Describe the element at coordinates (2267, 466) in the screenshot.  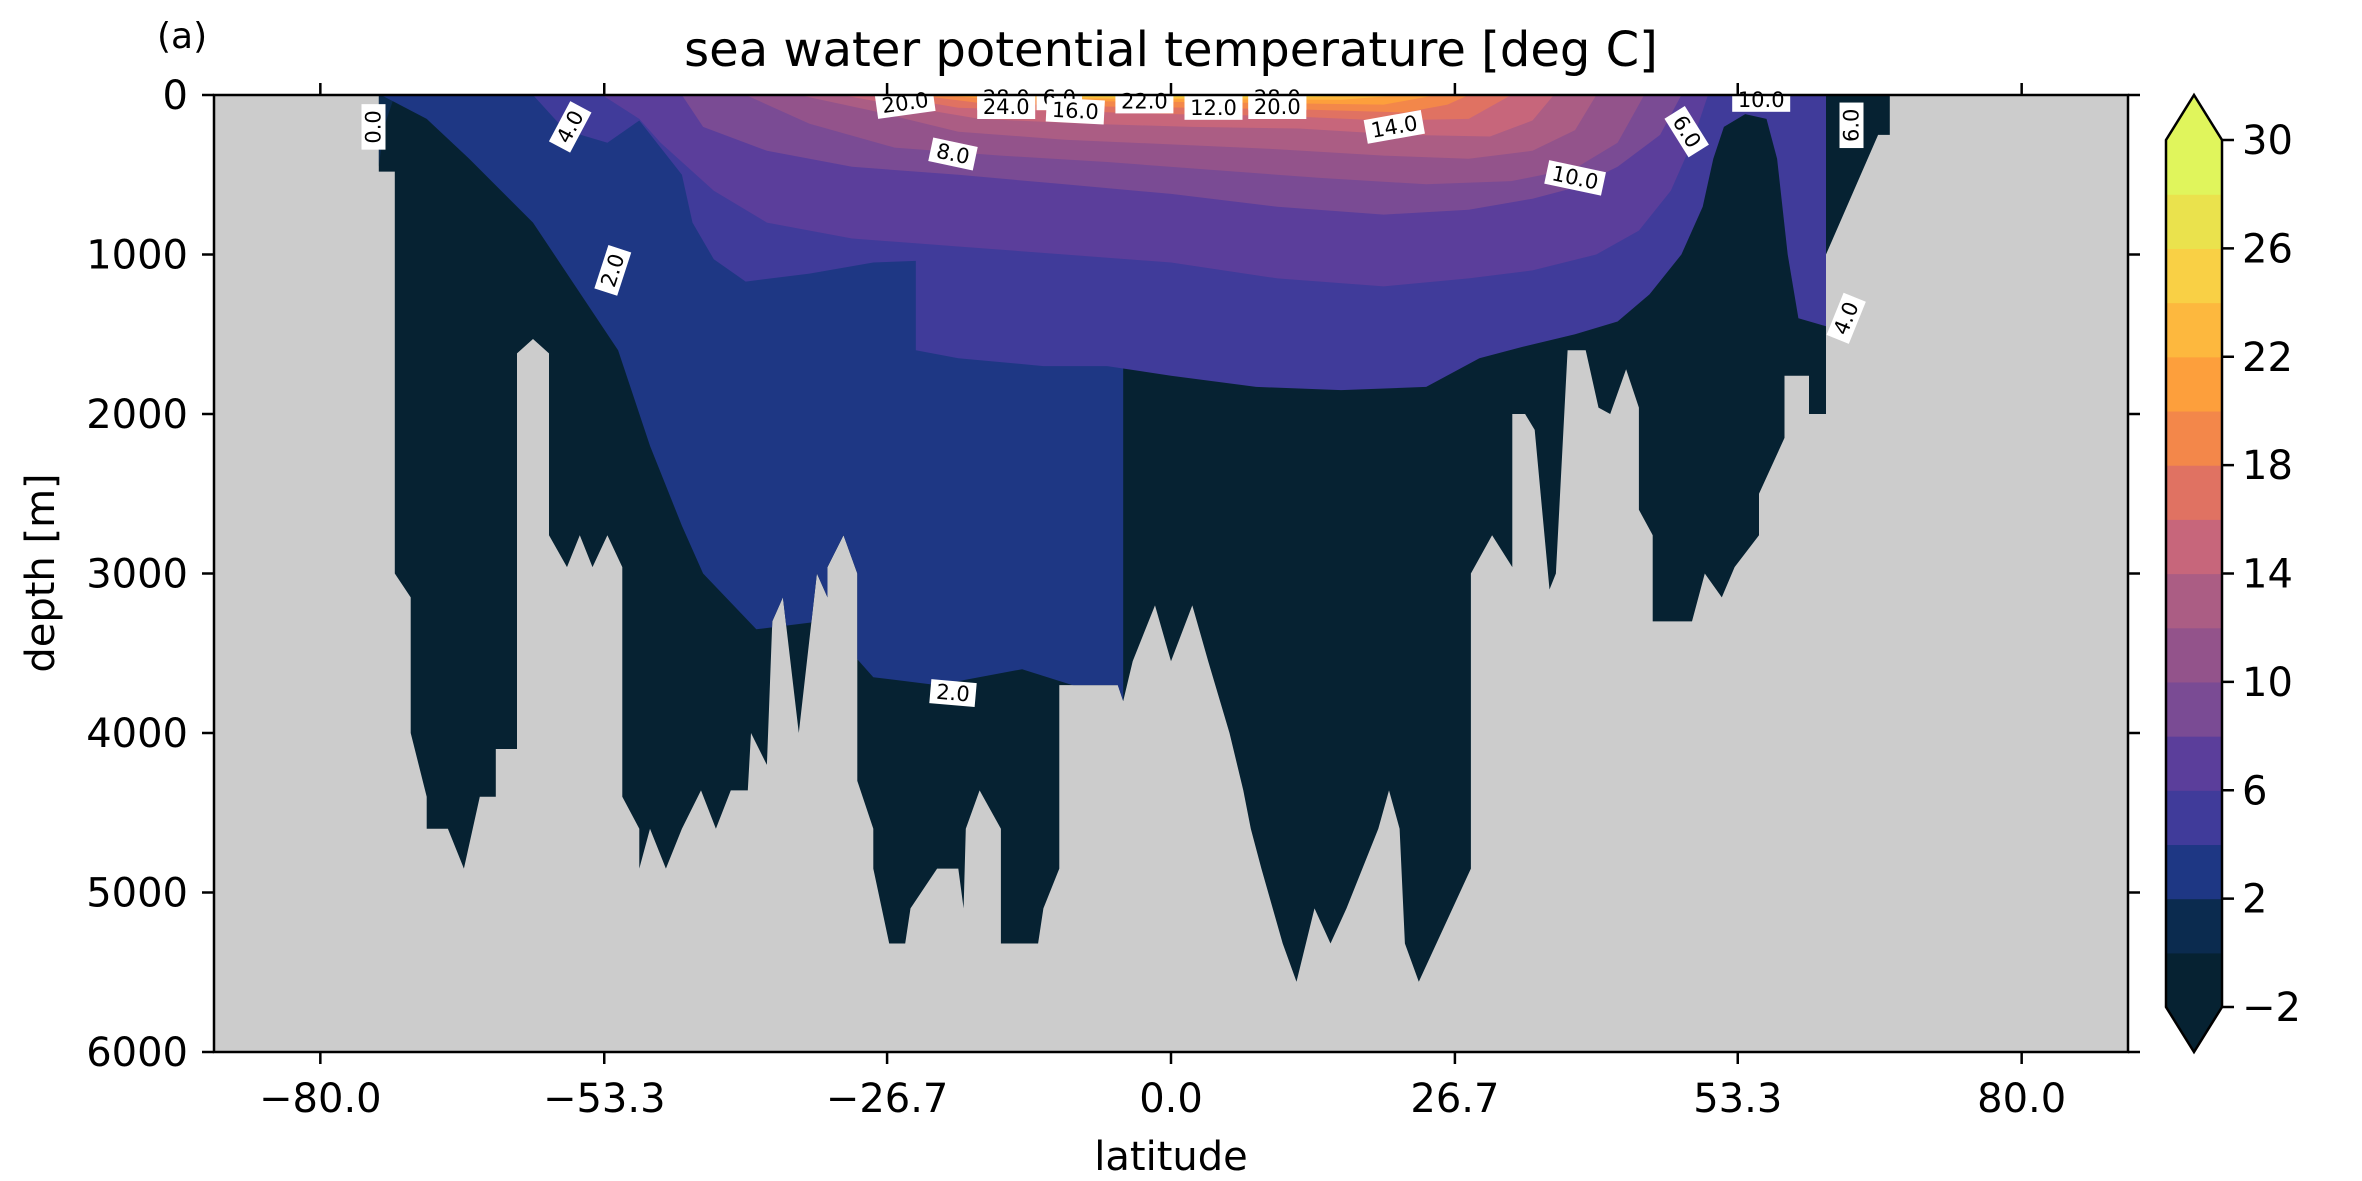
I see `colorbar-tick-label: 18` at that location.